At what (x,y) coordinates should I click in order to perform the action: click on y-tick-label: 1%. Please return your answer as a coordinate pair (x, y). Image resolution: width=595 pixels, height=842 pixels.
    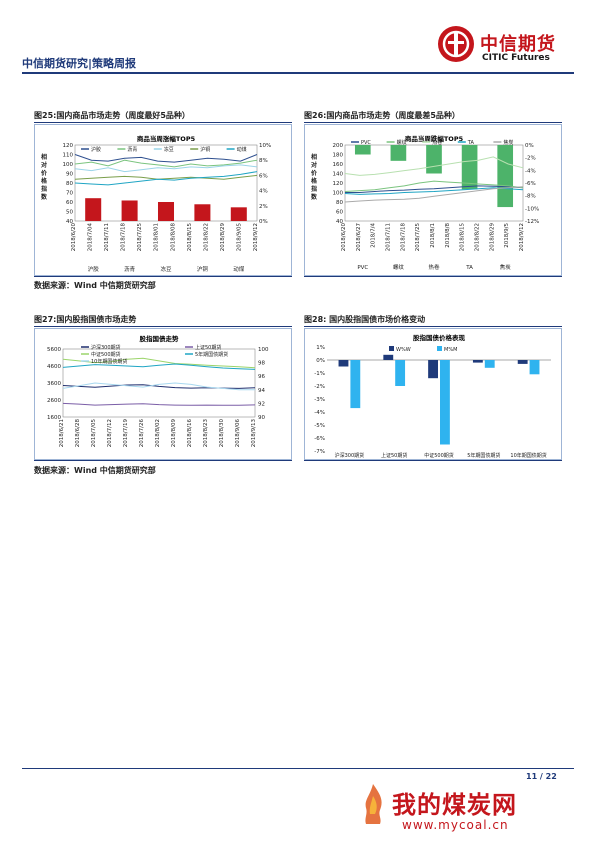
    Looking at the image, I should click on (320, 348).